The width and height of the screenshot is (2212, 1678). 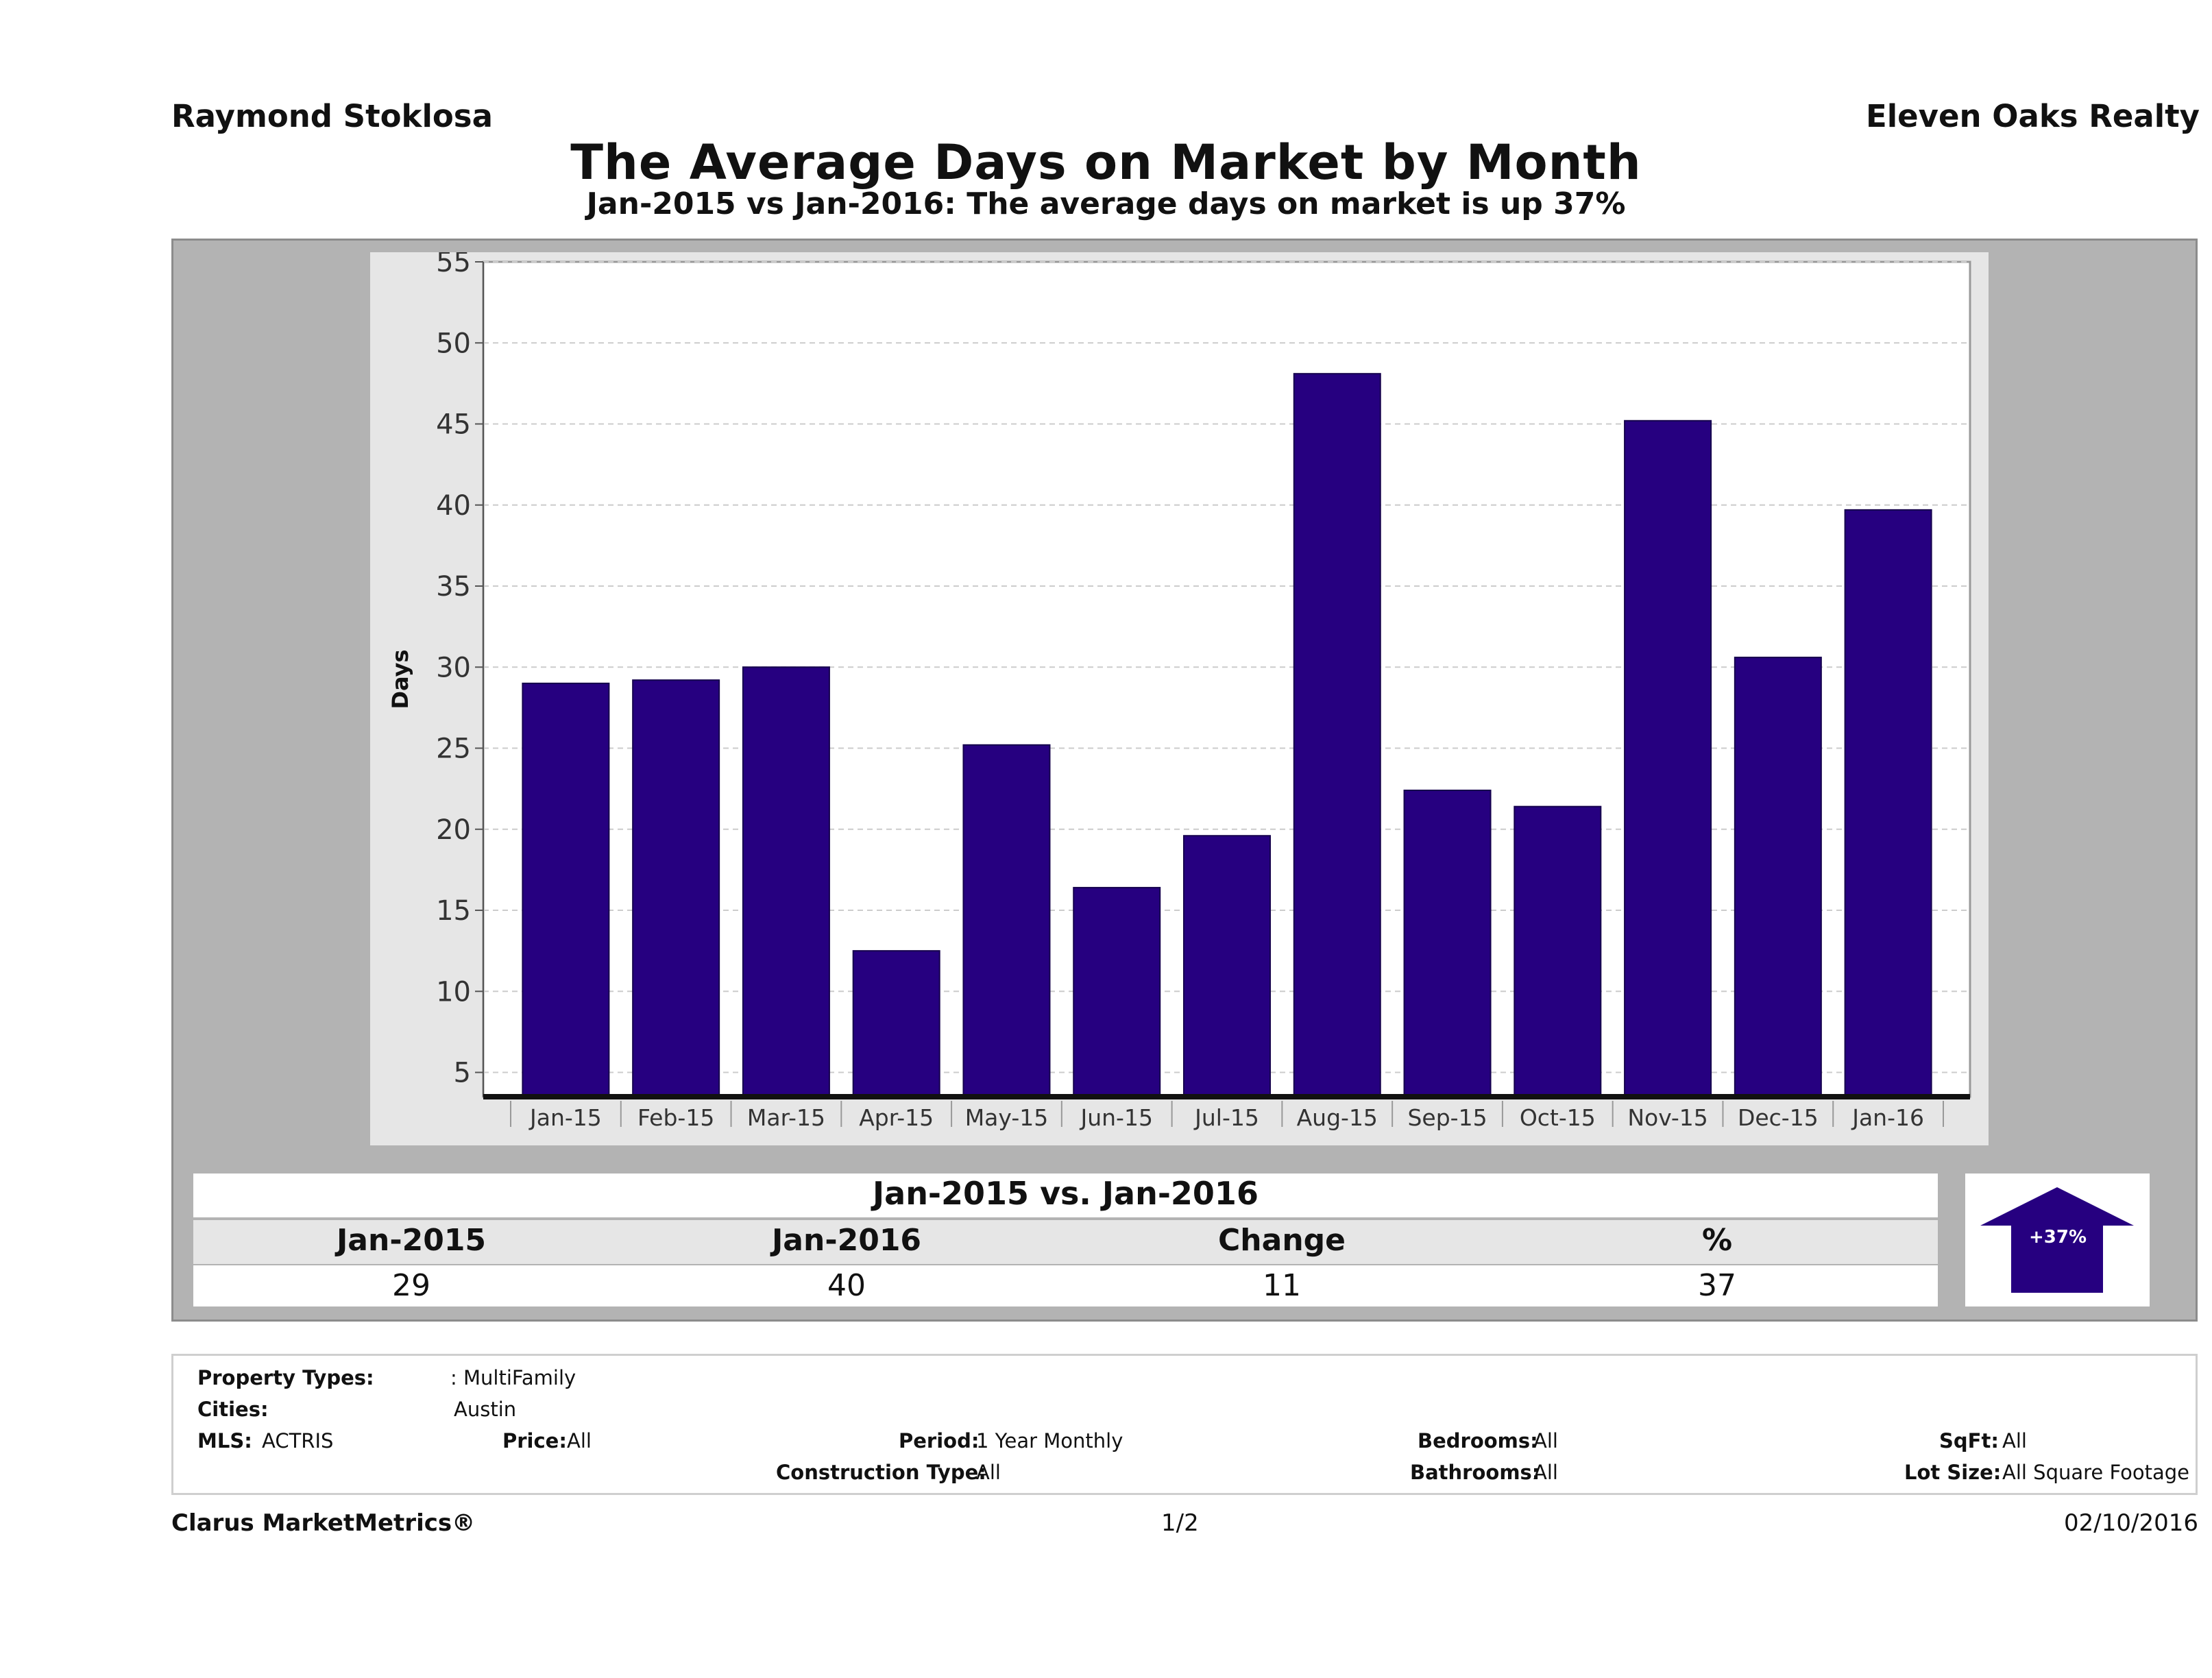 What do you see at coordinates (565, 1117) in the screenshot?
I see `x-tick-label: Jan-15` at bounding box center [565, 1117].